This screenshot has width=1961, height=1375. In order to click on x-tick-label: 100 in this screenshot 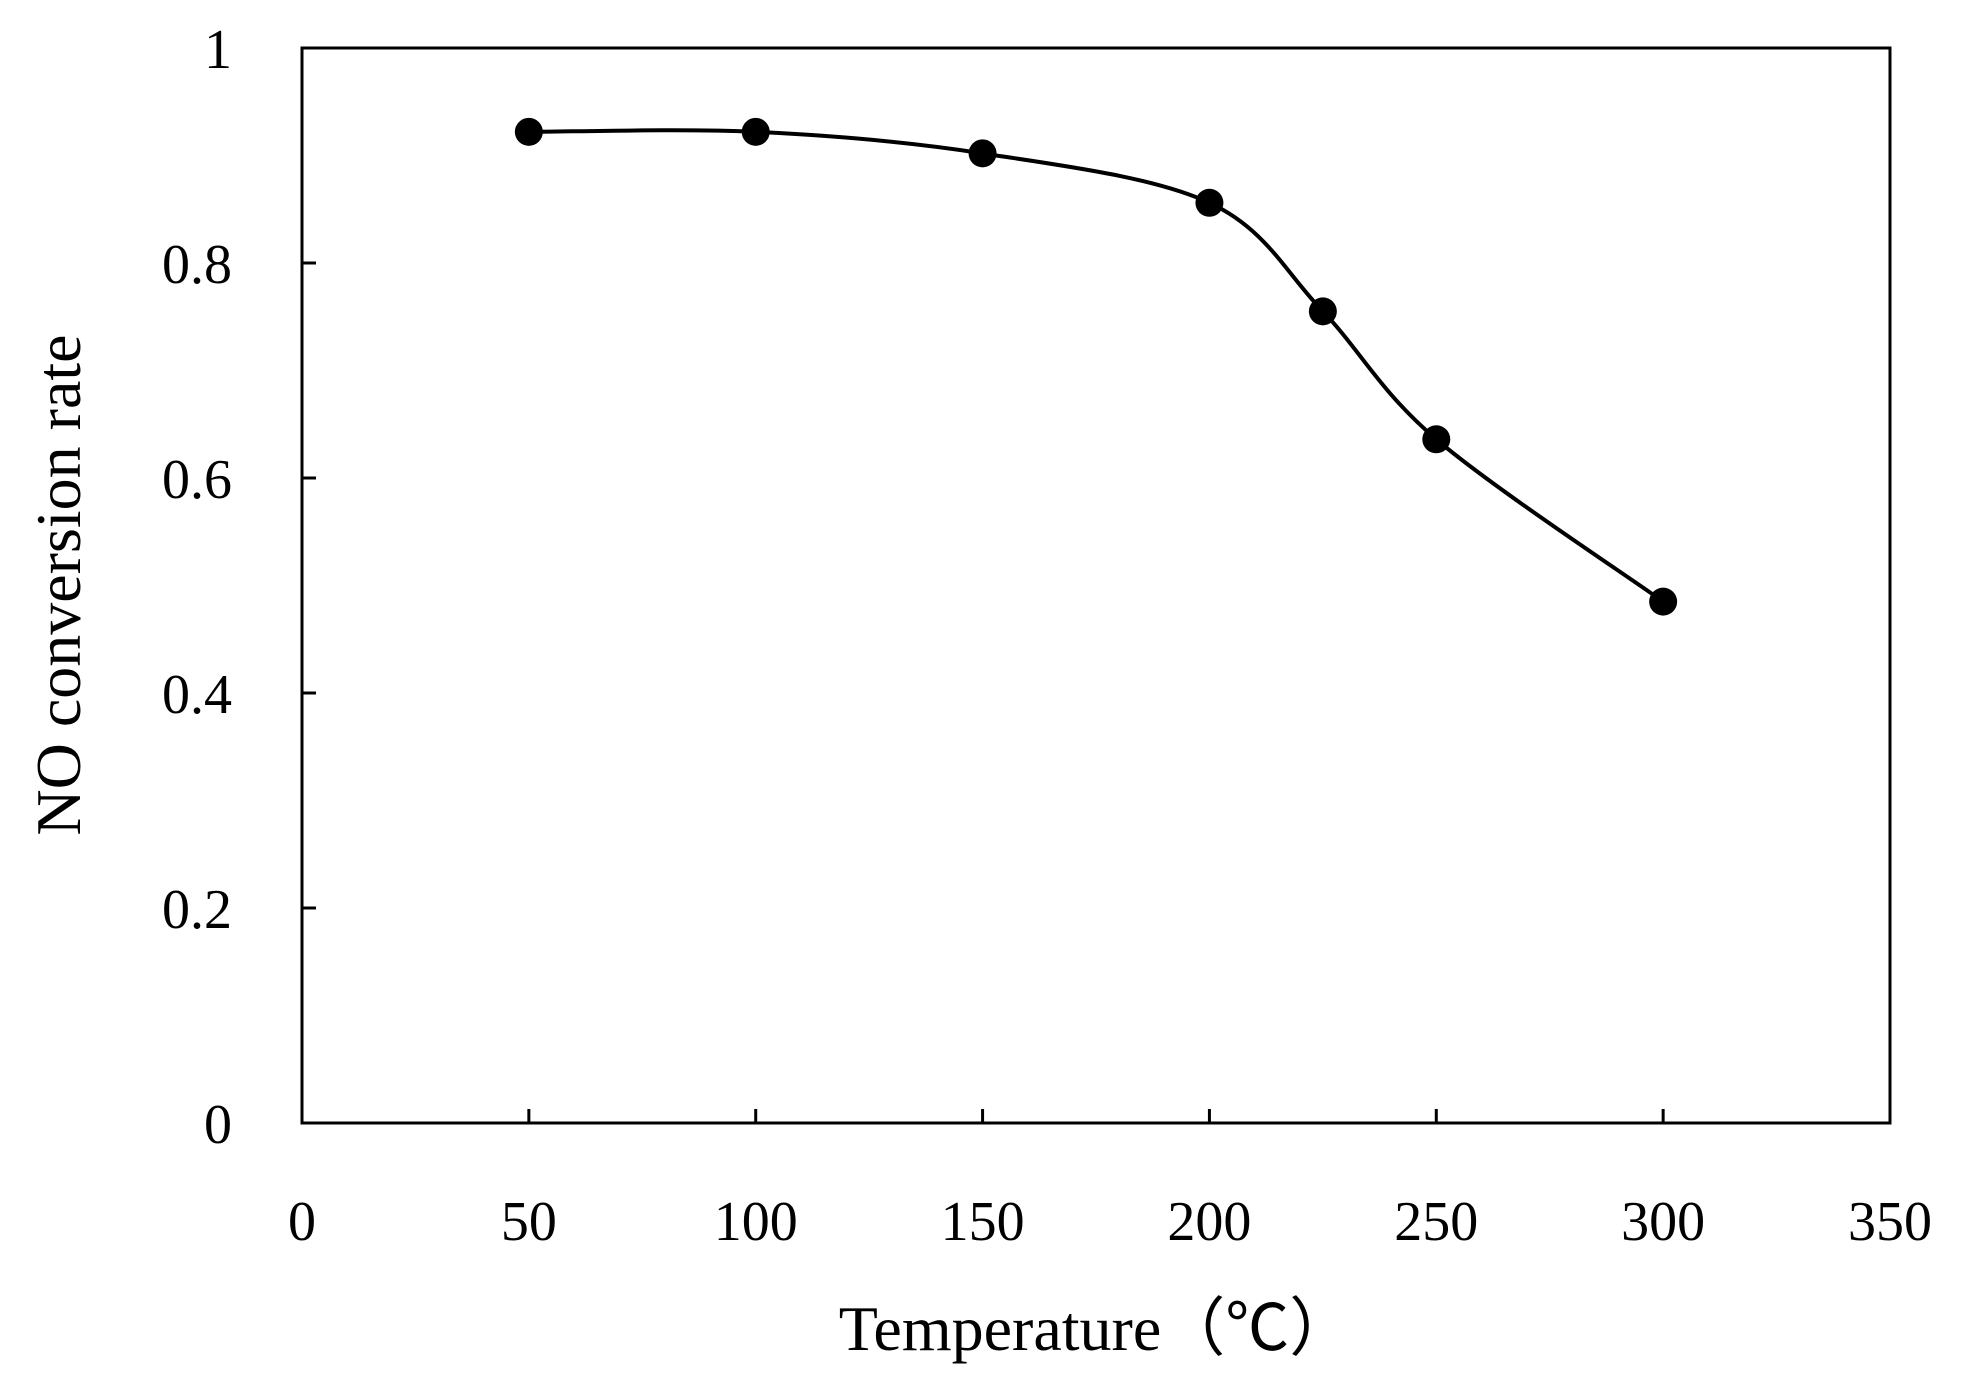, I will do `click(756, 1222)`.